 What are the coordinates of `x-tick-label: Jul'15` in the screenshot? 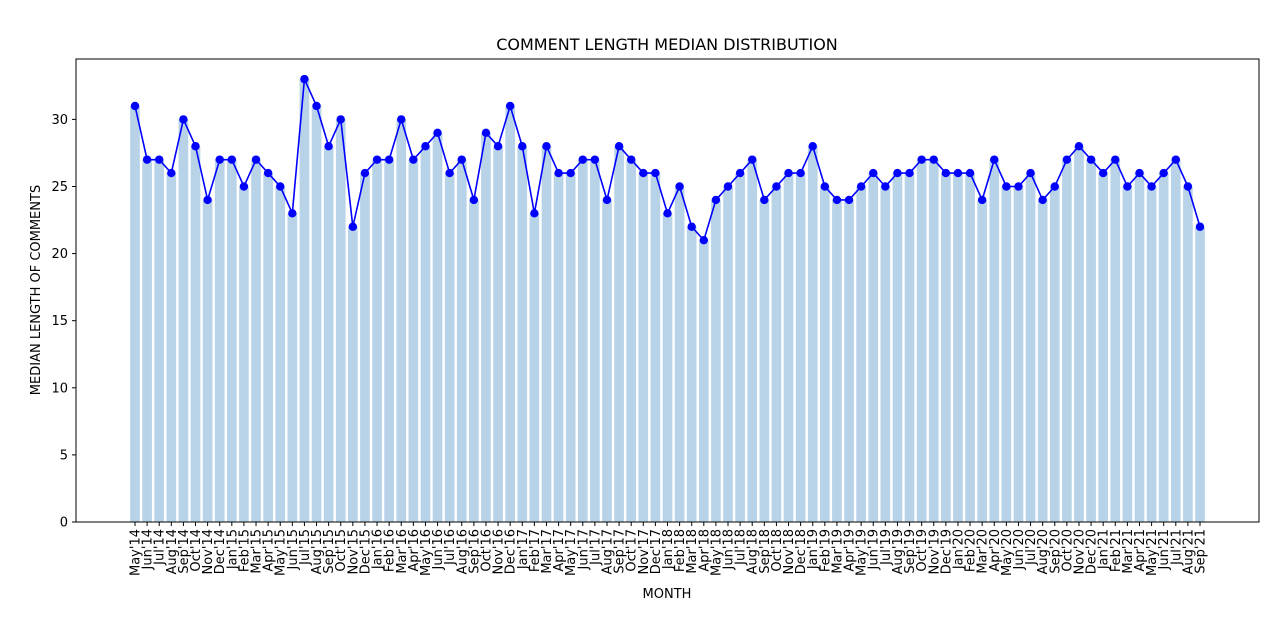 It's located at (305, 547).